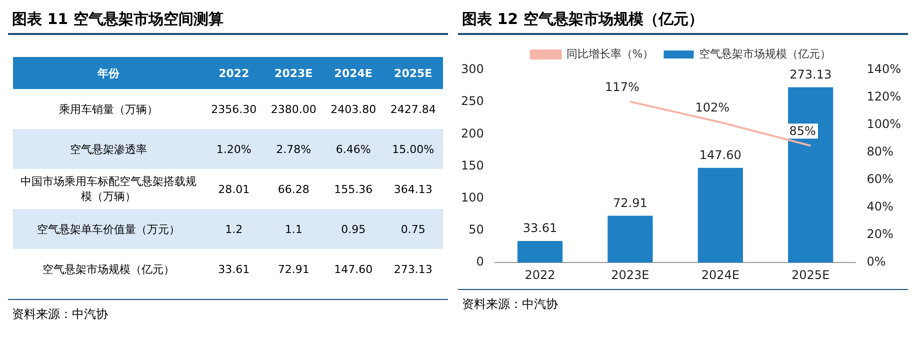 This screenshot has width=913, height=337. I want to click on y-tick-label: 空气悬架市场规模（亿元）, so click(108, 269).